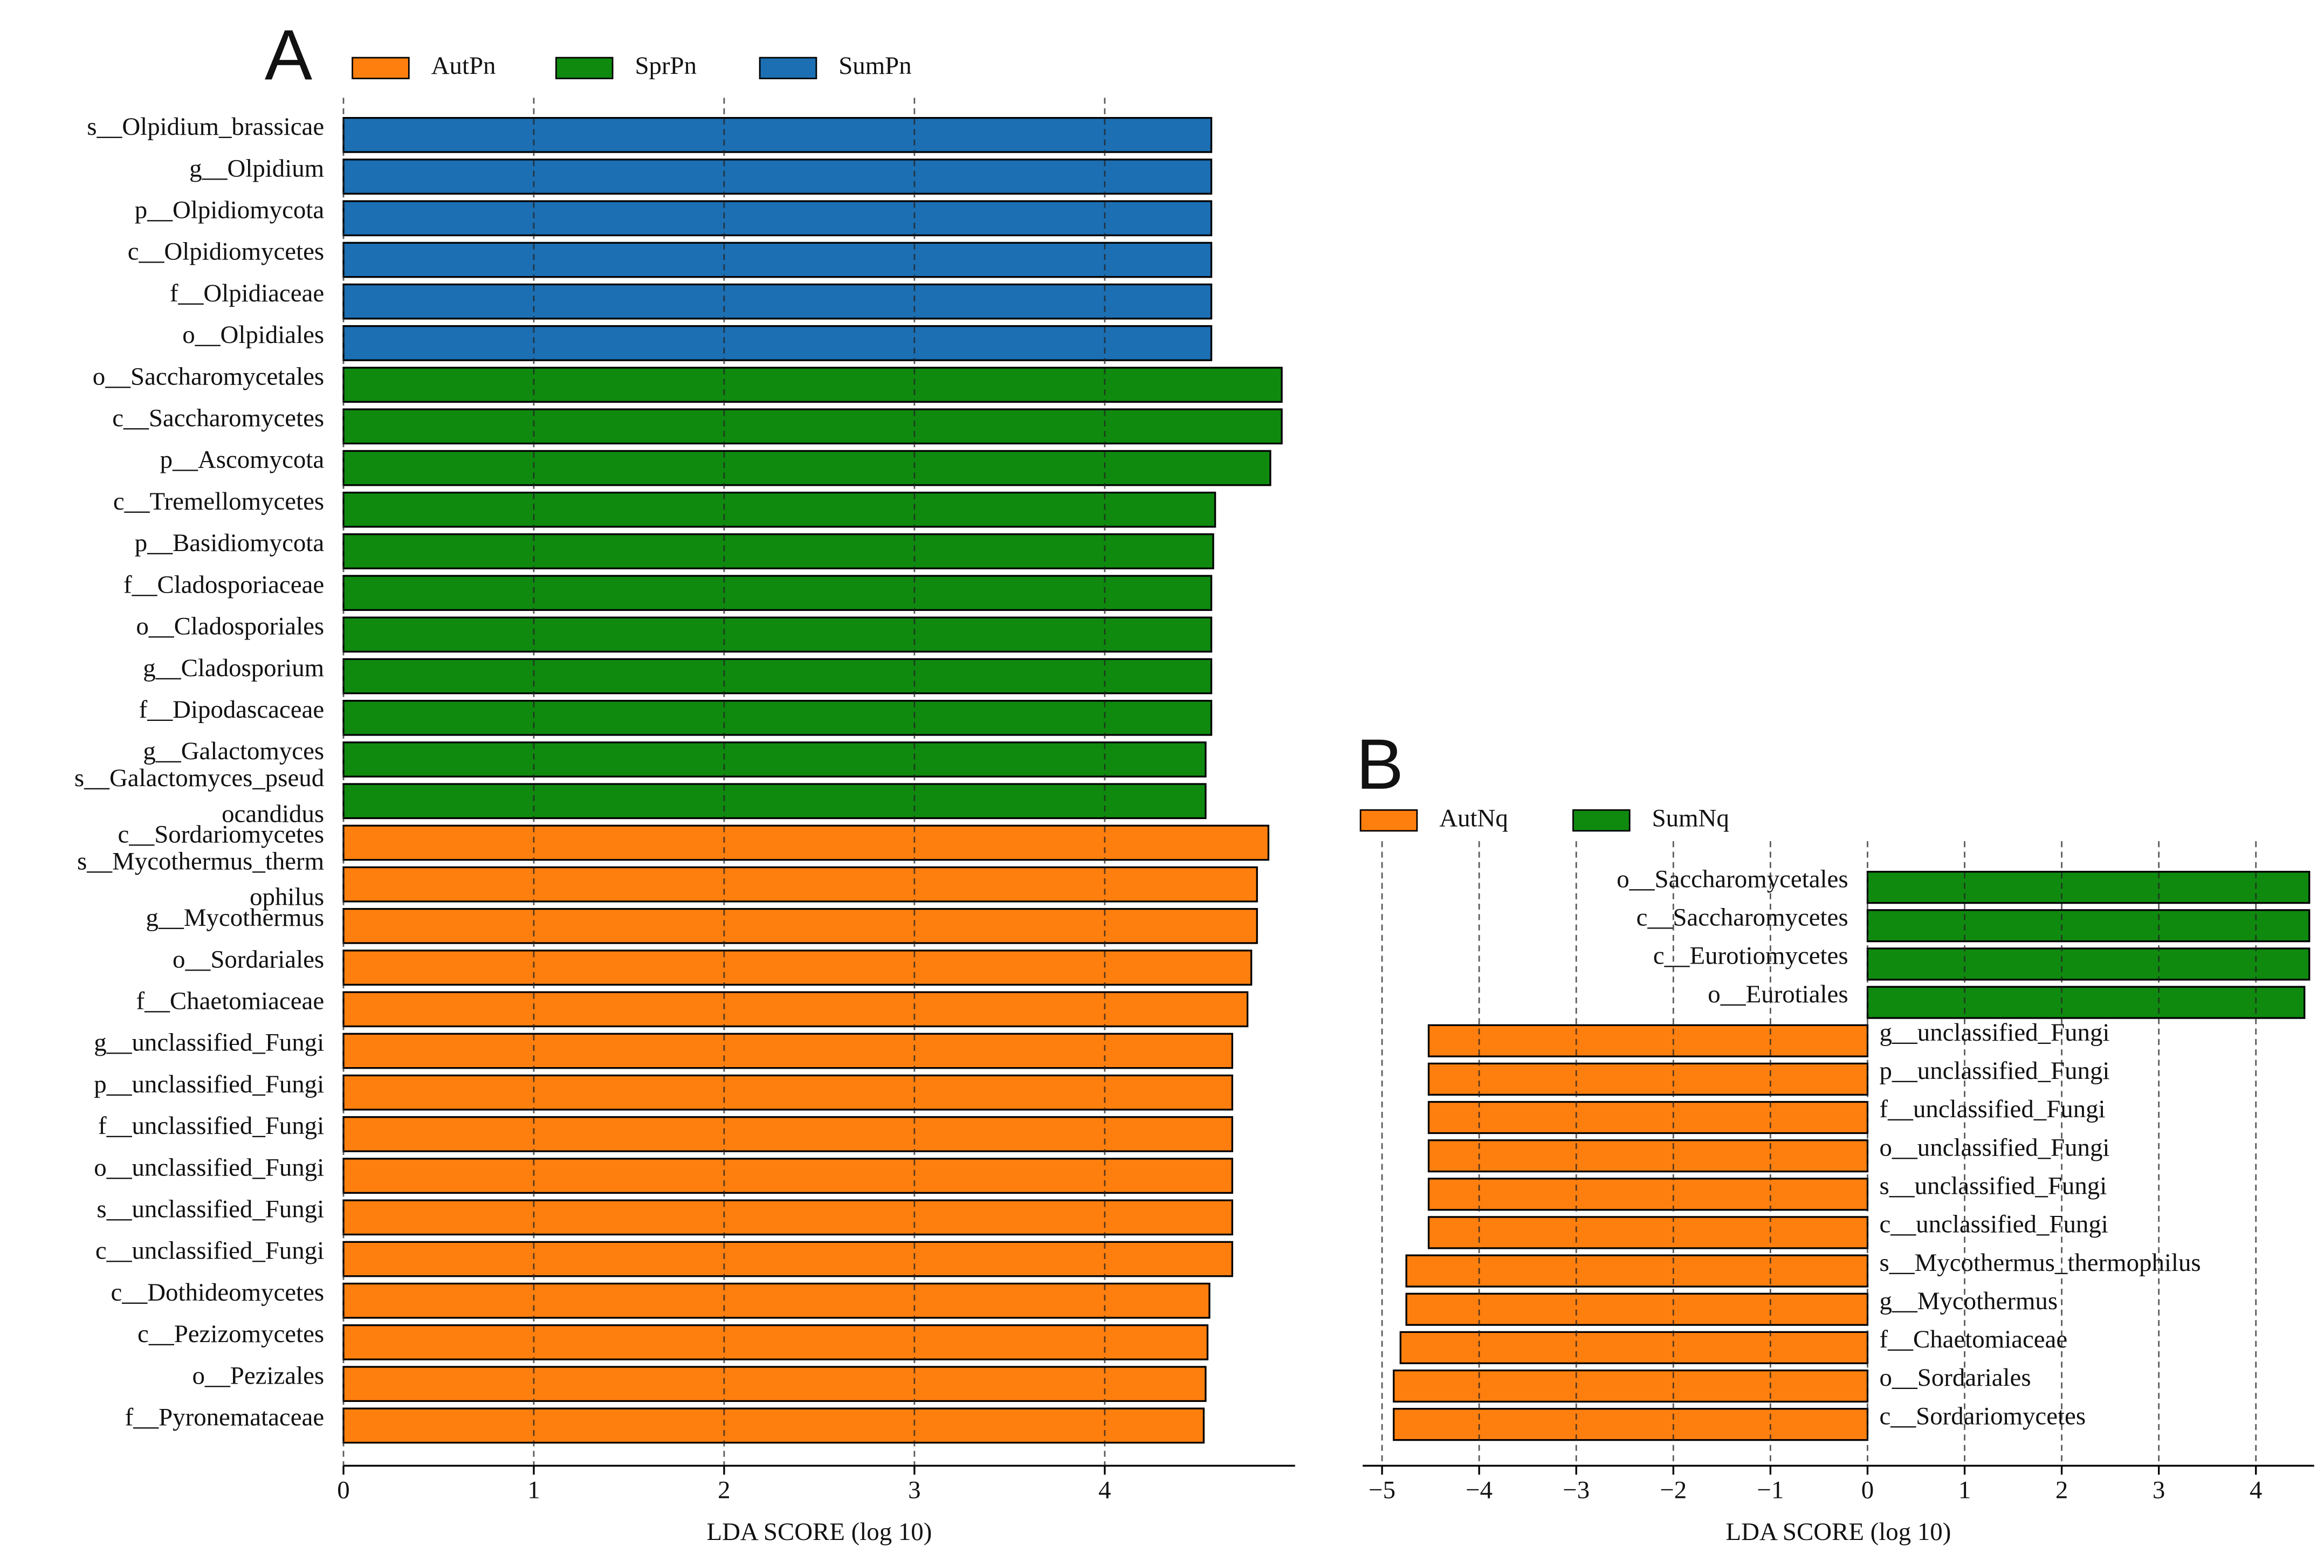 Image resolution: width=2324 pixels, height=1568 pixels. Describe the element at coordinates (223, 584) in the screenshot. I see `category-label: f__Cladosporiaceae` at that location.